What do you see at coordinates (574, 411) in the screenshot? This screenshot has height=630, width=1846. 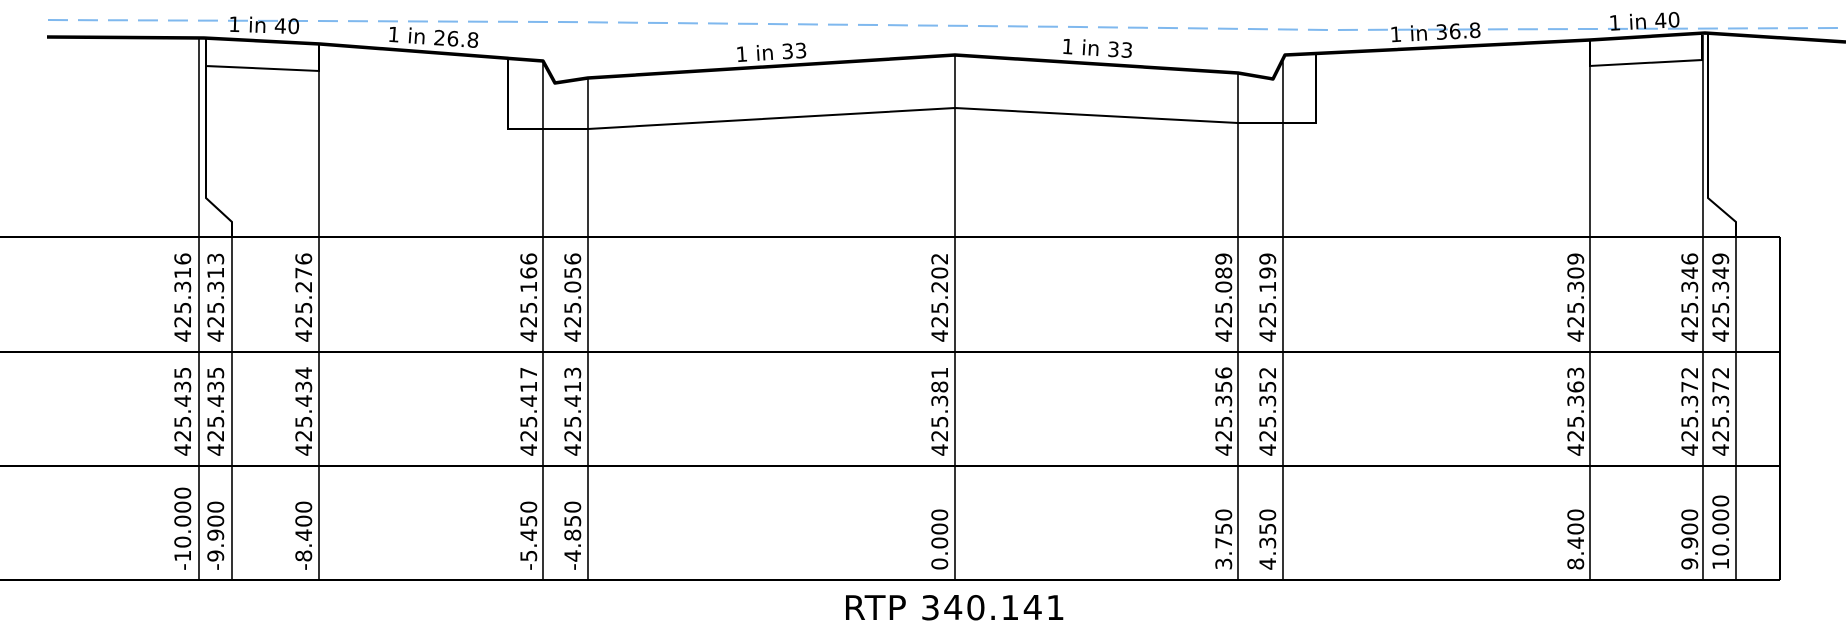 I see `level-b-value: 425.413` at bounding box center [574, 411].